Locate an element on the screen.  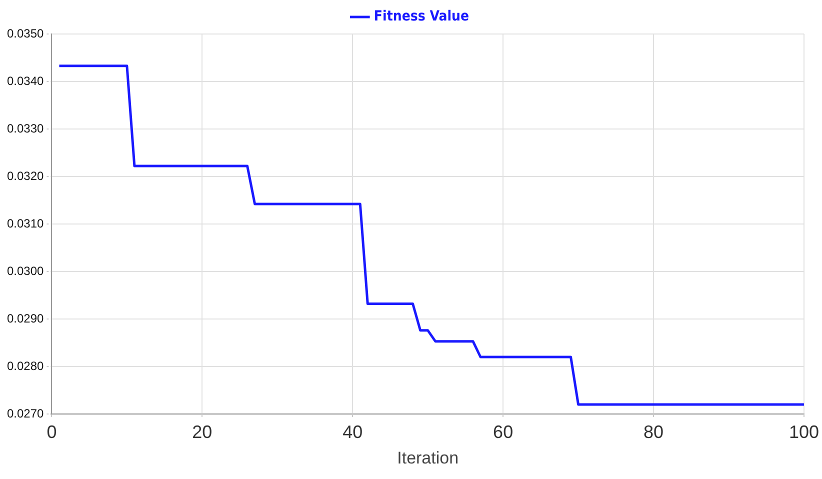
y-tick-label: 0.0320 is located at coordinates (25, 175).